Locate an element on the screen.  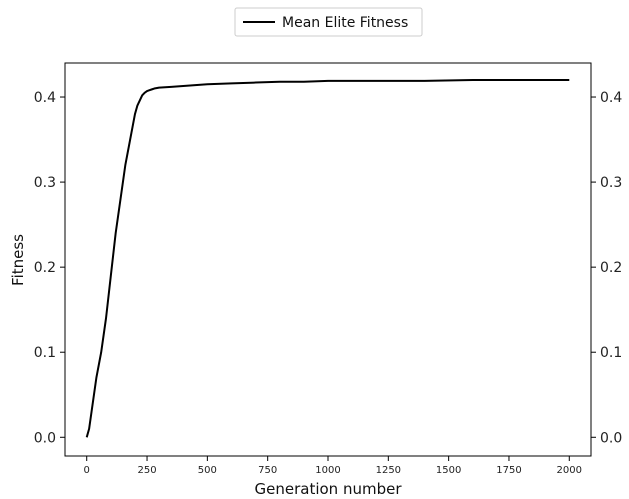
x-tick-label: 1250 is located at coordinates (388, 470).